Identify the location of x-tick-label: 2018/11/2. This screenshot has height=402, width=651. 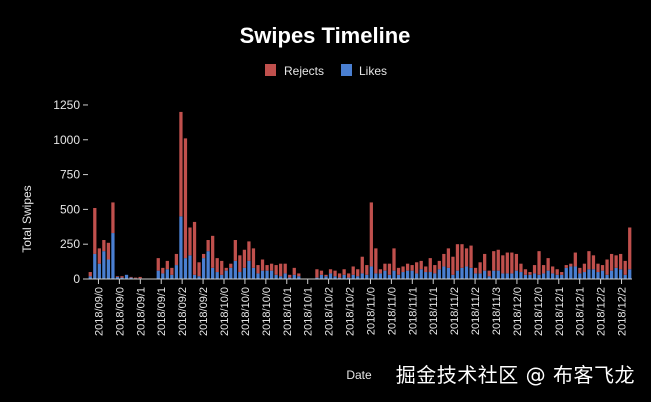
(455, 311).